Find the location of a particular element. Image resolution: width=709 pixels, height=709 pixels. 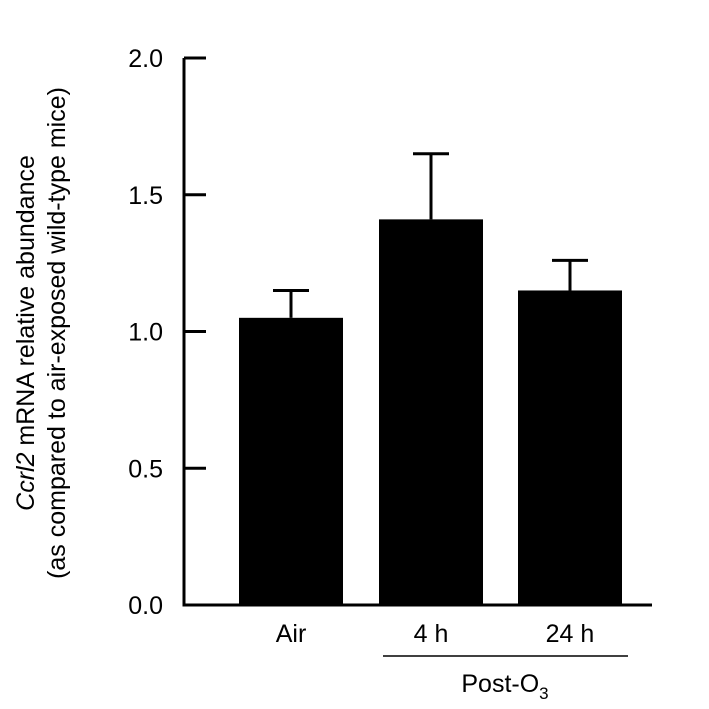

x-tick-label-2: 24 h is located at coordinates (570, 634).